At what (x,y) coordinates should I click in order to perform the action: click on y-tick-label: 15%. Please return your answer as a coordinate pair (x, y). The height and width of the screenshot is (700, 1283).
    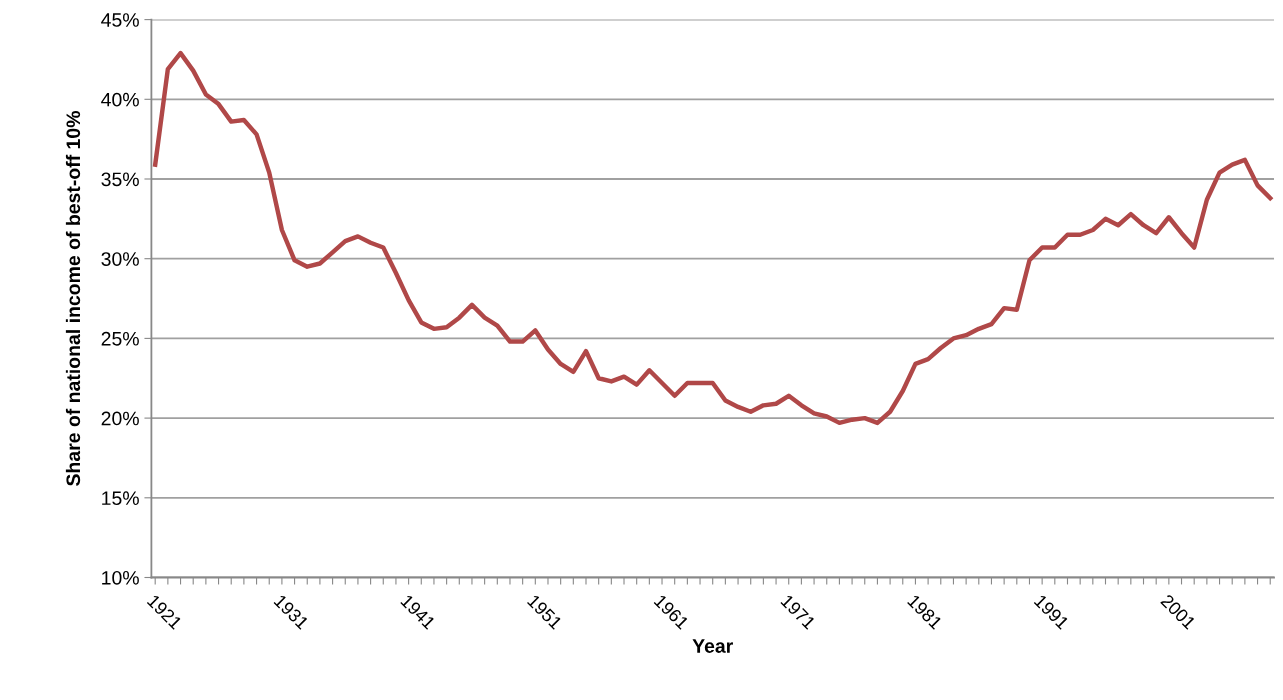
    Looking at the image, I should click on (120, 498).